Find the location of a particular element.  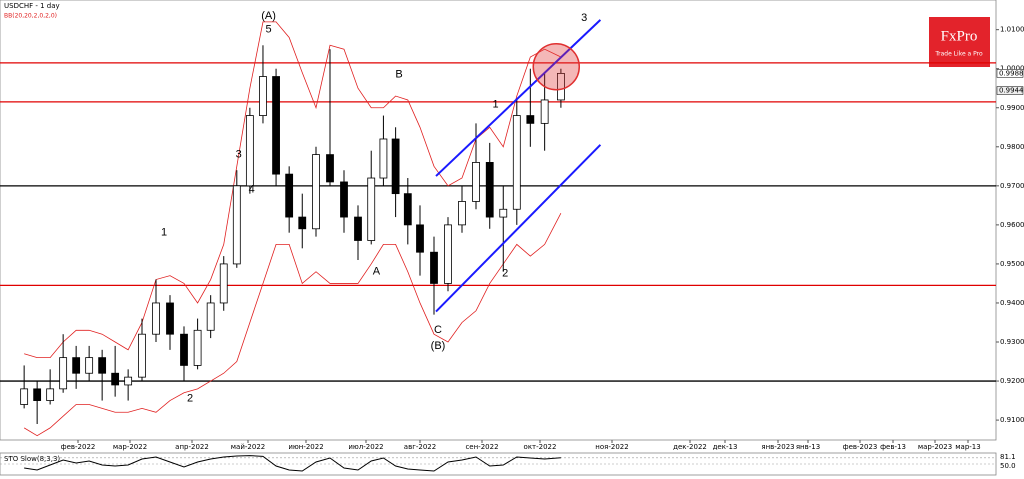

stochastic-frame is located at coordinates (498, 464).